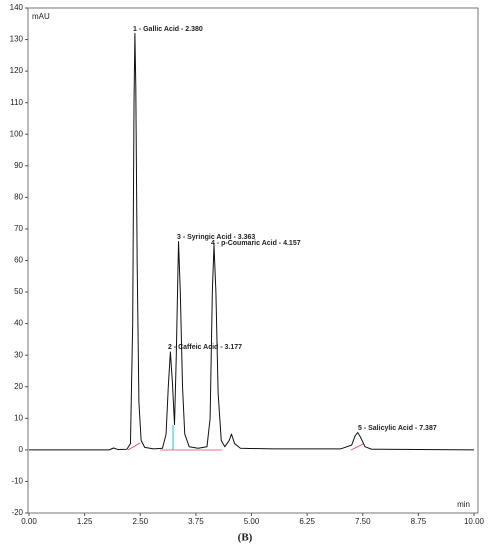  I want to click on y-tick-label: 80, so click(18, 196).